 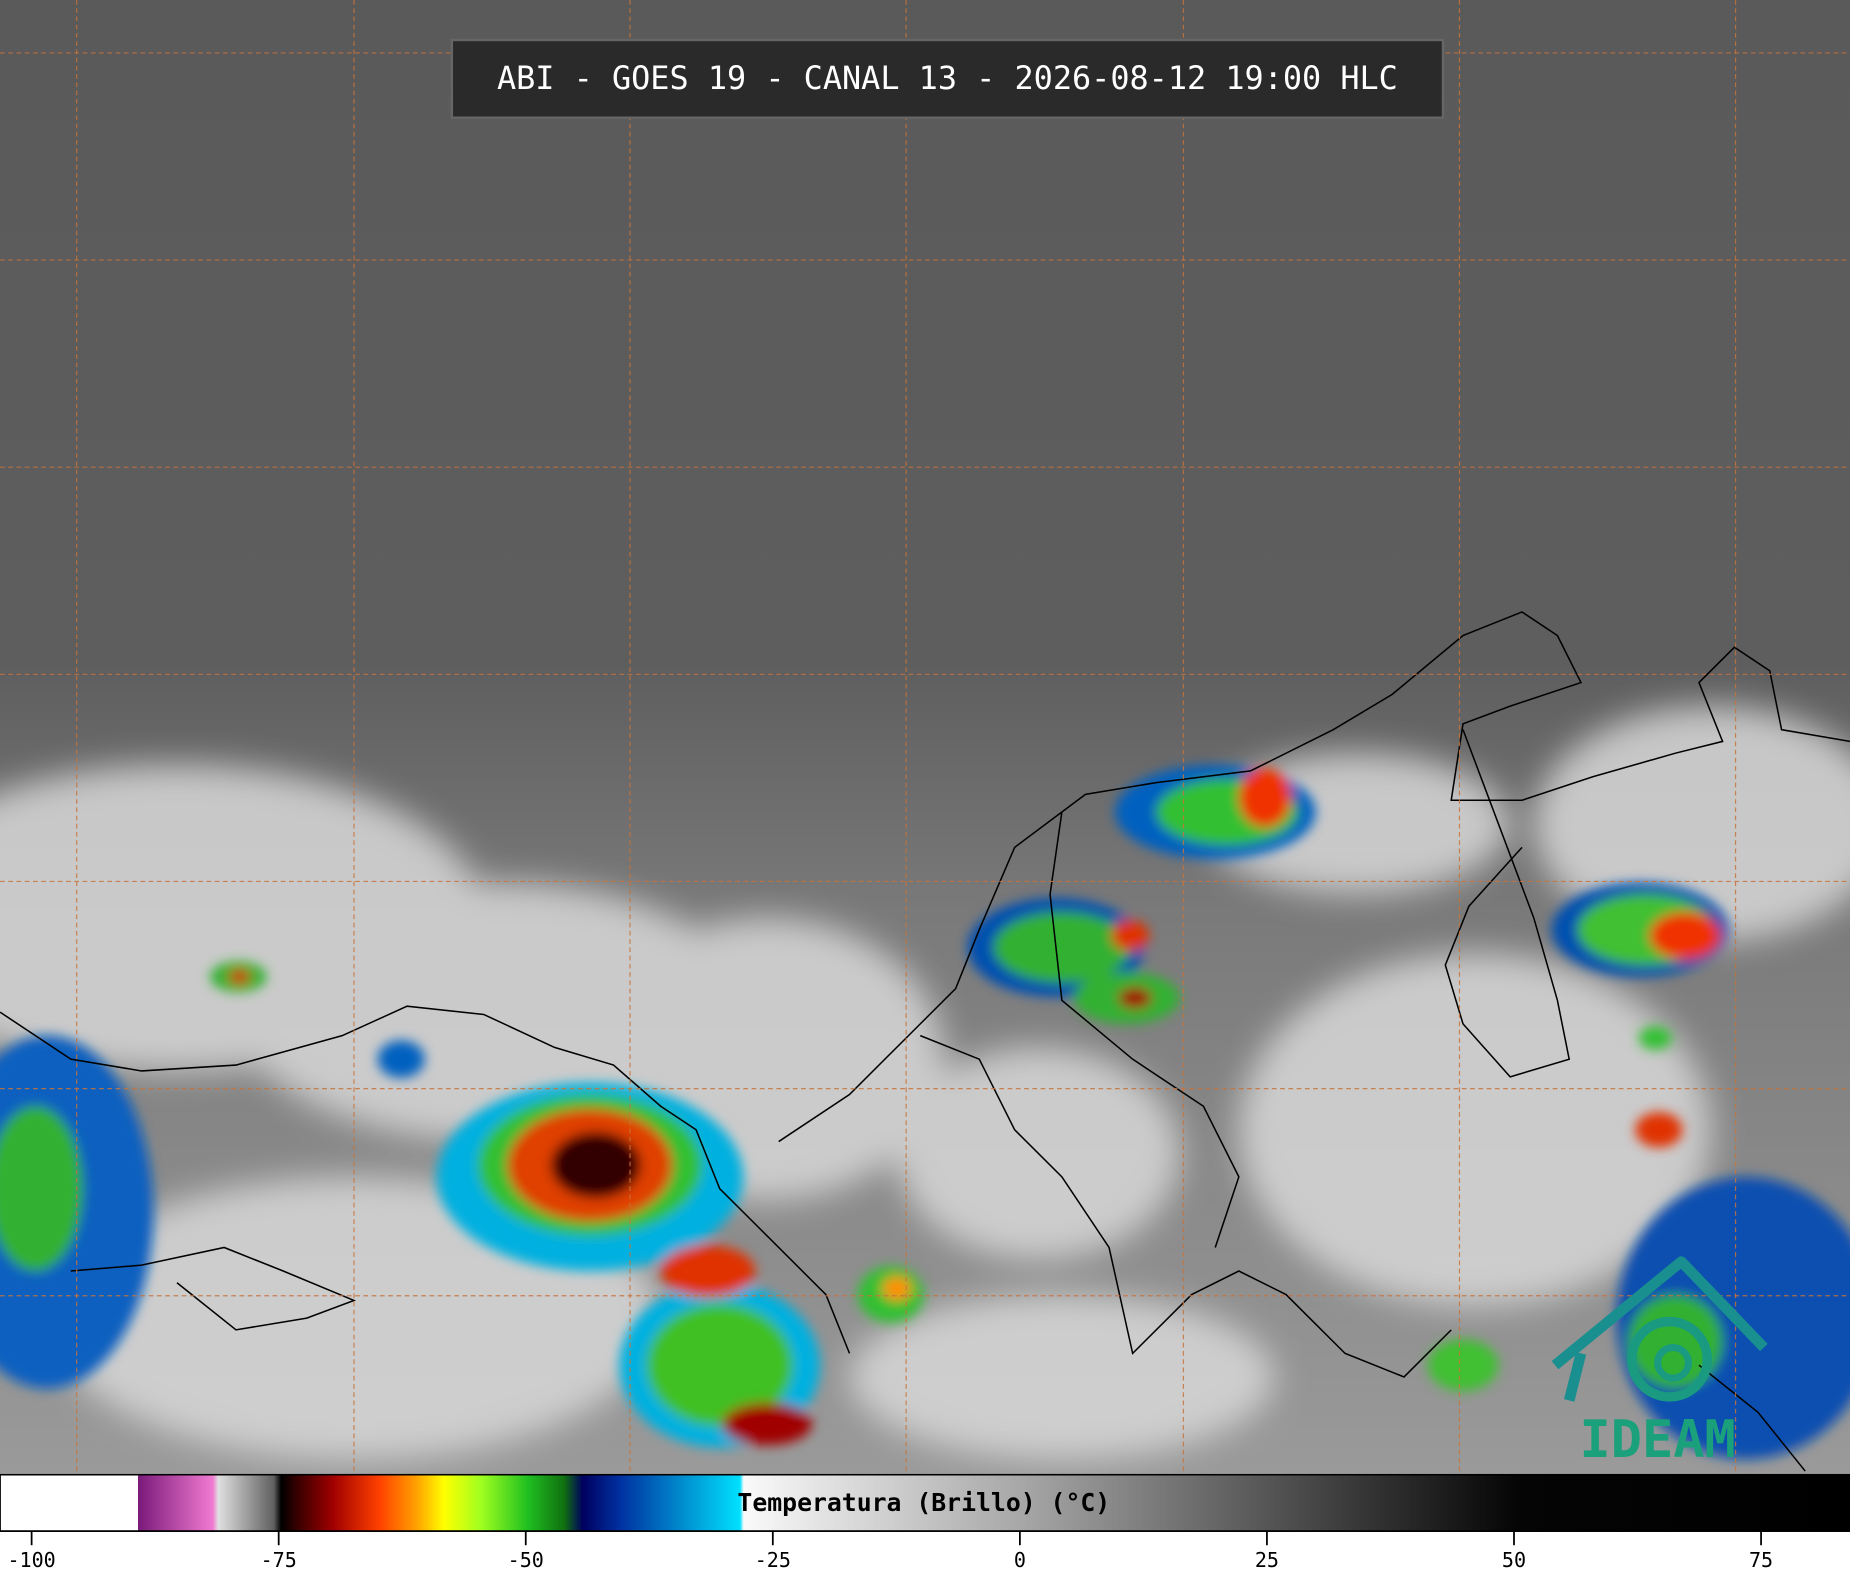 What do you see at coordinates (279, 1560) in the screenshot?
I see `tick-label: -75` at bounding box center [279, 1560].